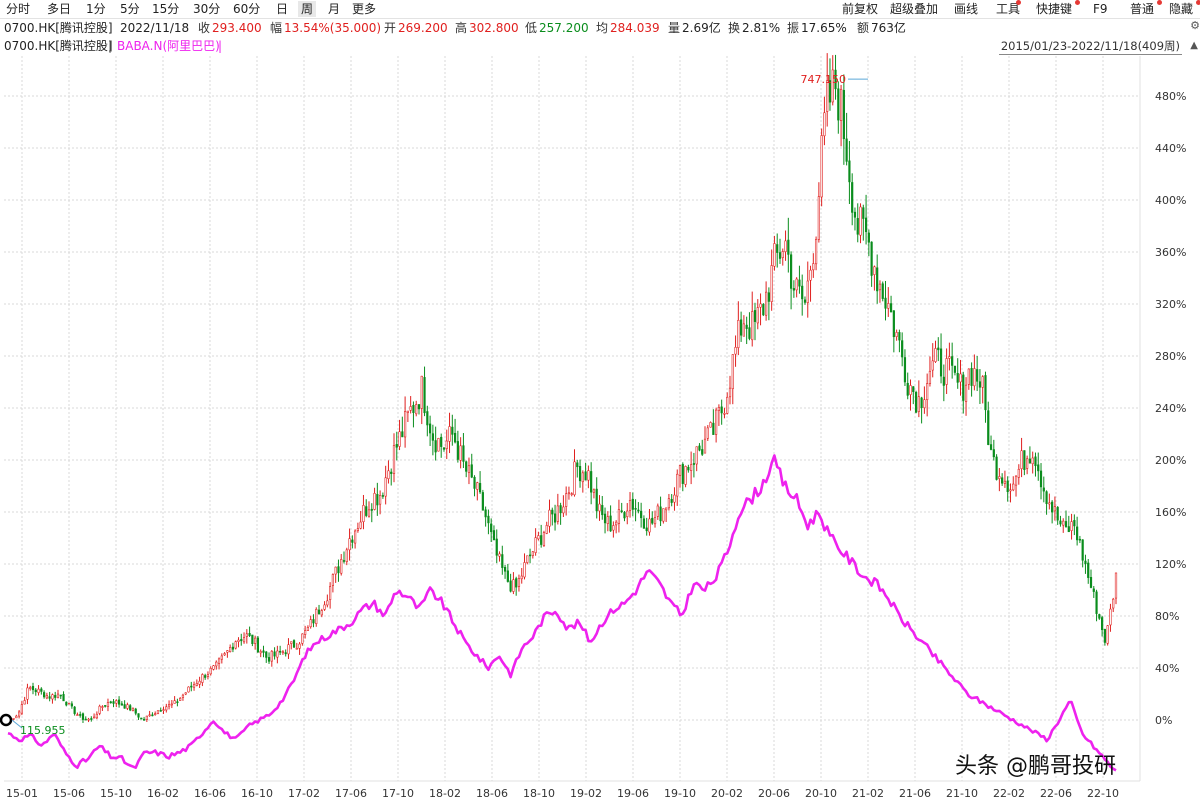  I want to click on tool-button-2: 画线, so click(966, 9).